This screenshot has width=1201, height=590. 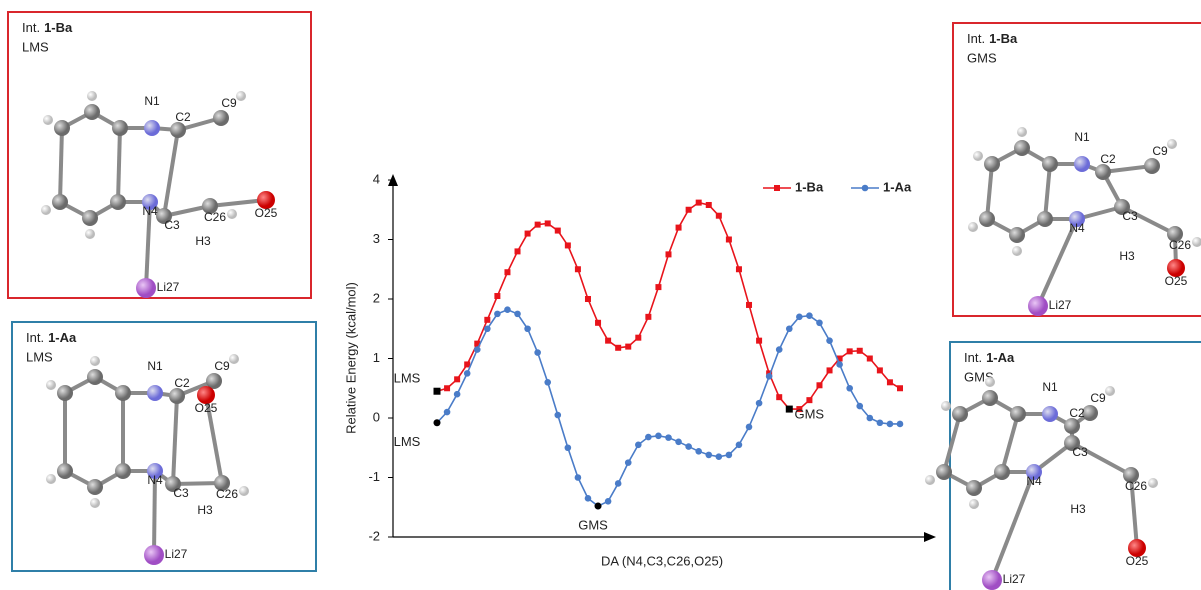 I want to click on series-line, so click(x=668, y=305).